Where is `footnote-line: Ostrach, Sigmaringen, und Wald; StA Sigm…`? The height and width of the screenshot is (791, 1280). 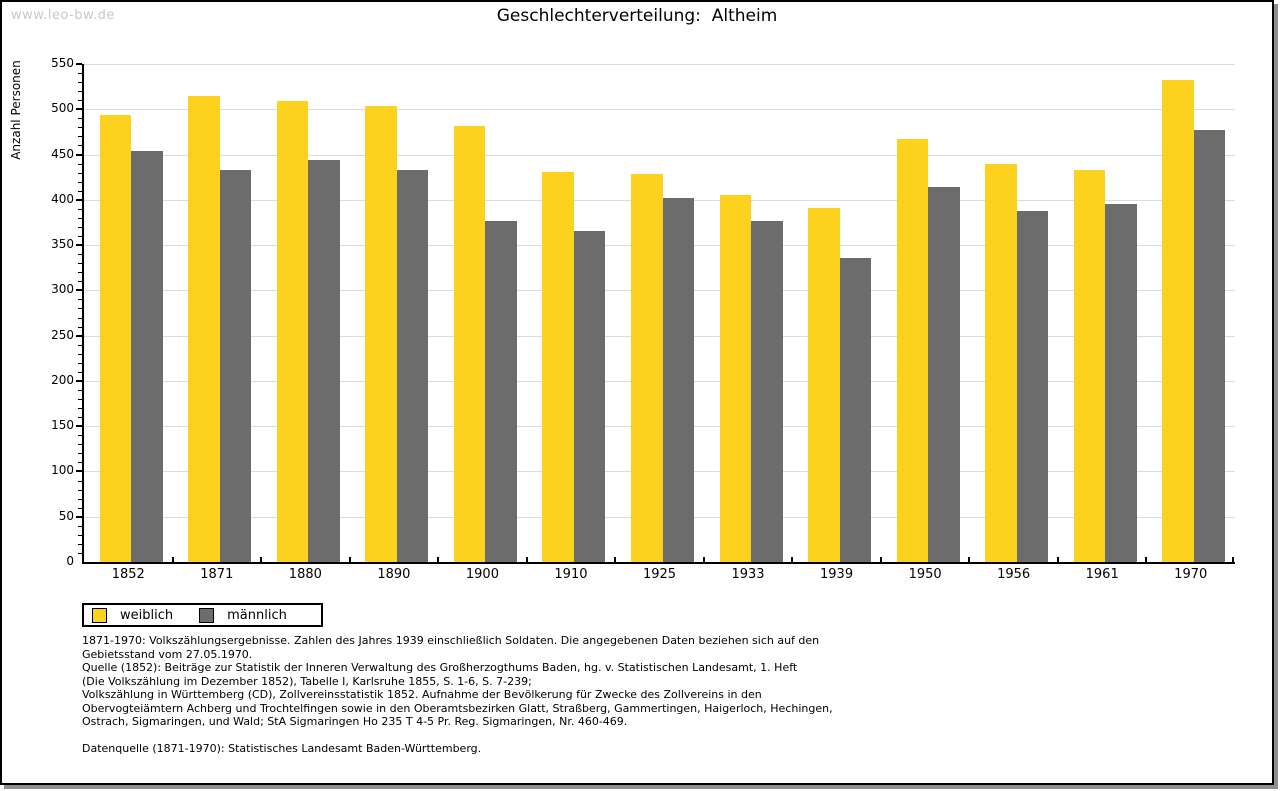 footnote-line: Ostrach, Sigmaringen, und Wald; StA Sigm… is located at coordinates (355, 721).